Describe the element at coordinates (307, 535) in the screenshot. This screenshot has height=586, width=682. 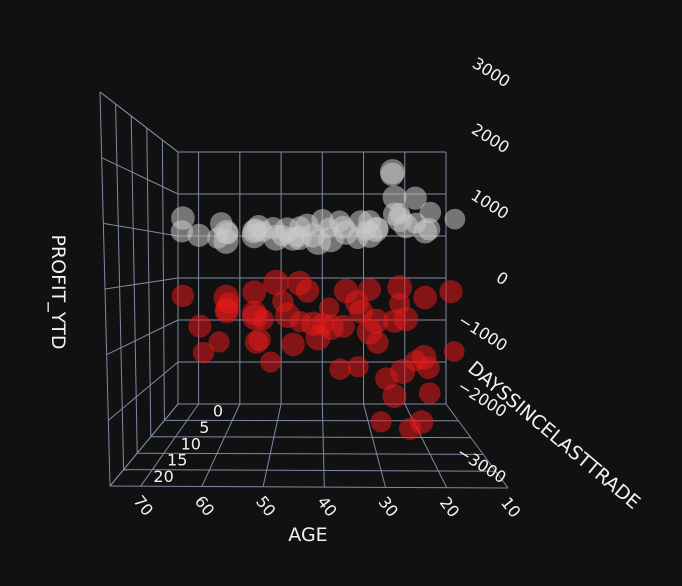
I see `x-axis-title: AGE` at that location.